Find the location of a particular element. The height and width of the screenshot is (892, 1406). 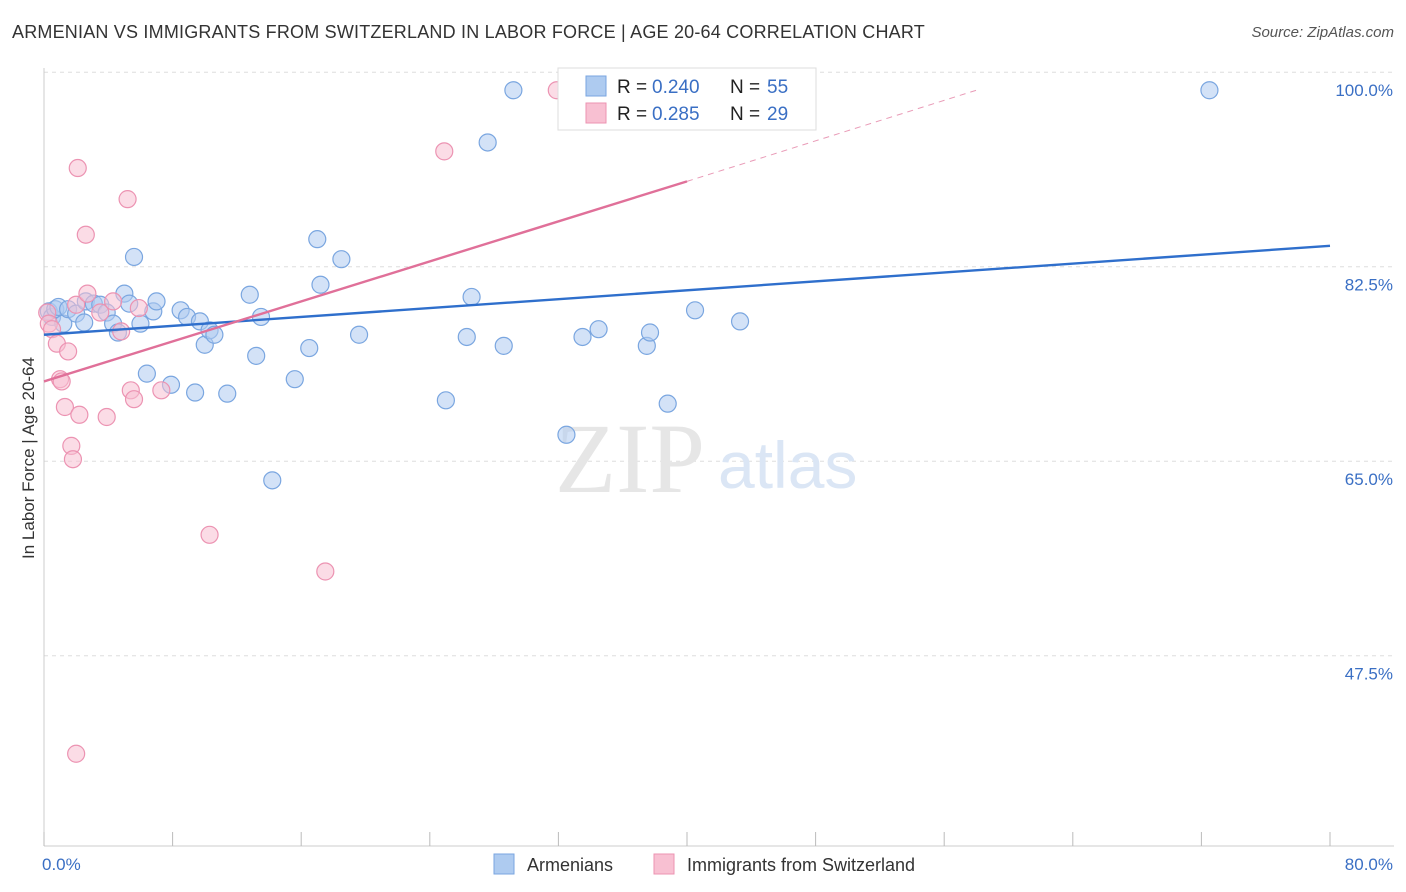

watermark-atlas: atlas is located at coordinates (787, 465).